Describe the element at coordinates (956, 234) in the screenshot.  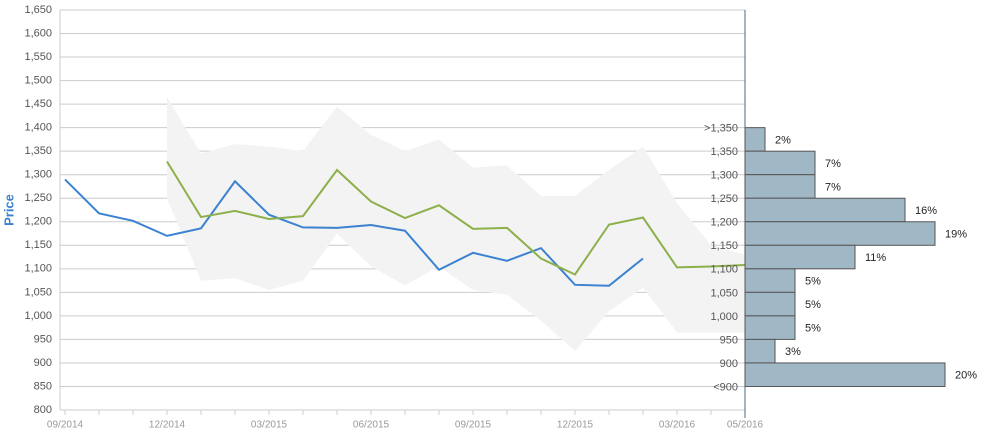
I see `bar-value-label: 19%` at that location.